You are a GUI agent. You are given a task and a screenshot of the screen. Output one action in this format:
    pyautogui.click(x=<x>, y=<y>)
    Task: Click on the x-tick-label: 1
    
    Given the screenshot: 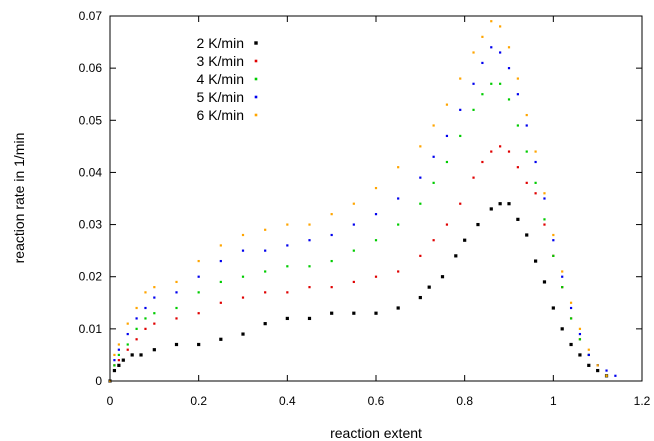 What is the action you would take?
    pyautogui.click(x=553, y=401)
    